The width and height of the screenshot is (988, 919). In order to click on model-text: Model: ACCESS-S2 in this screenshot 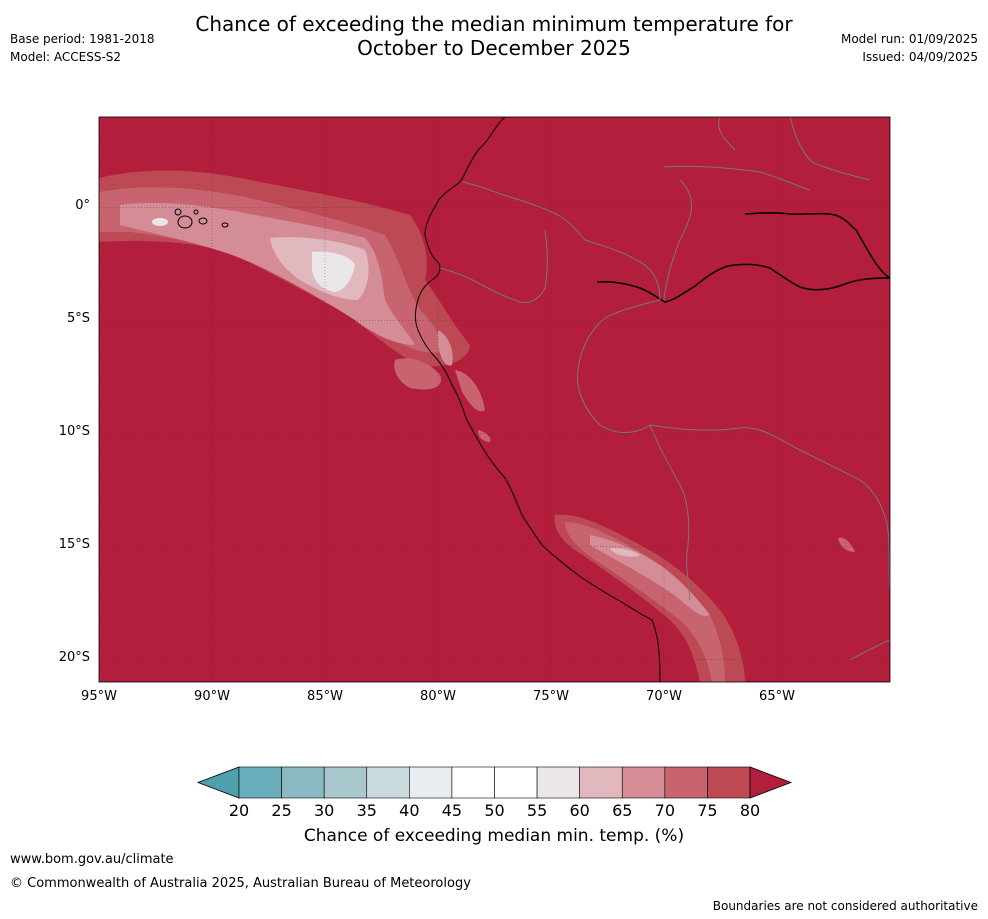, I will do `click(66, 57)`.